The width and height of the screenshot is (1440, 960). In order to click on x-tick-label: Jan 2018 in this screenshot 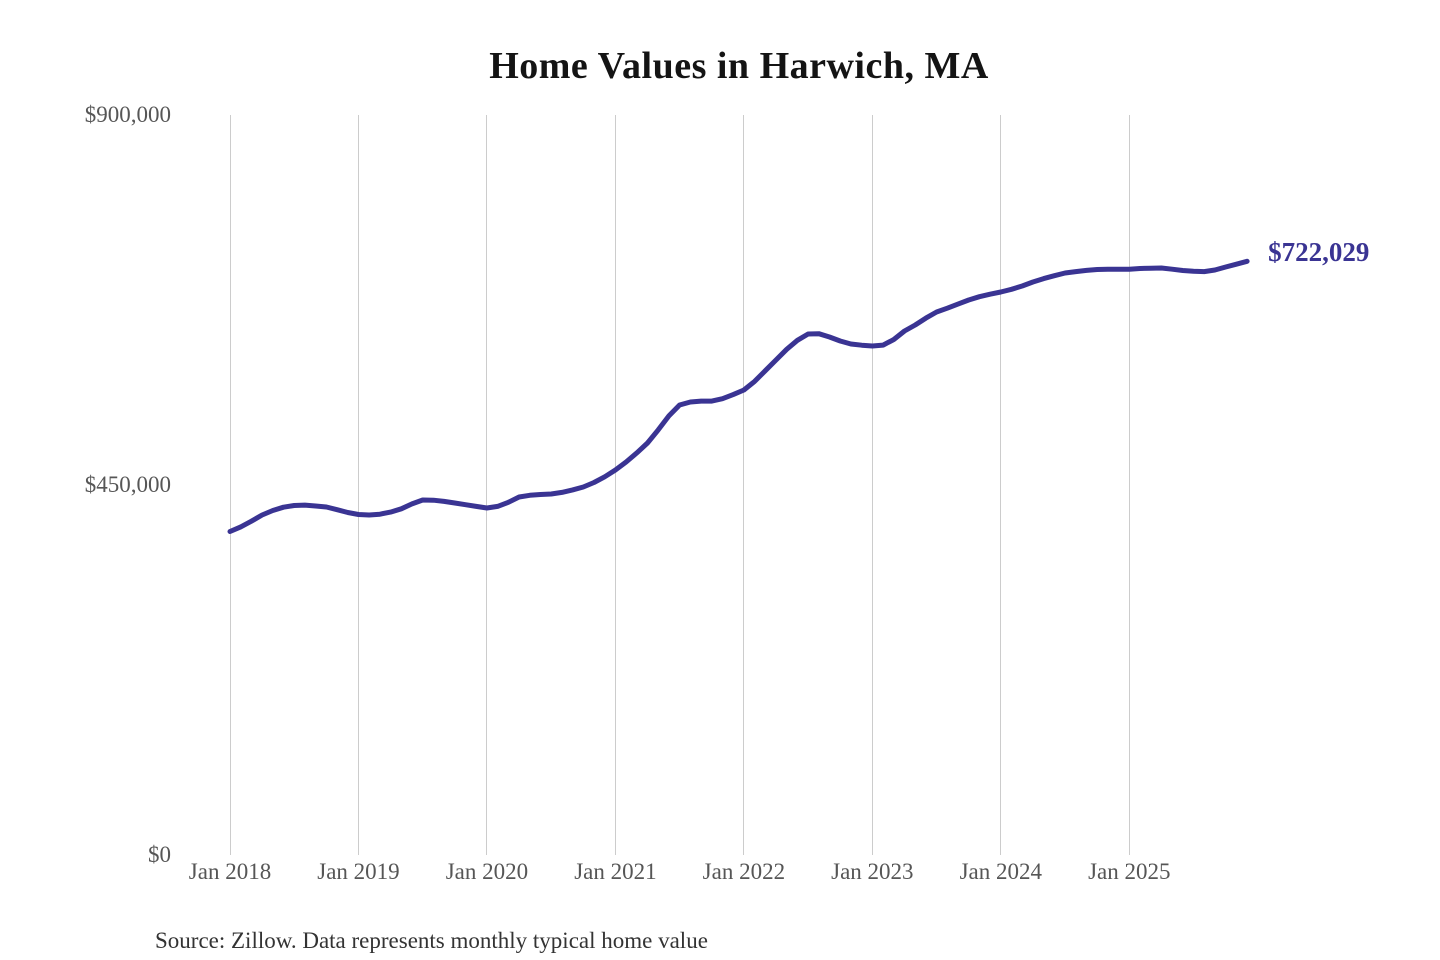, I will do `click(230, 871)`.